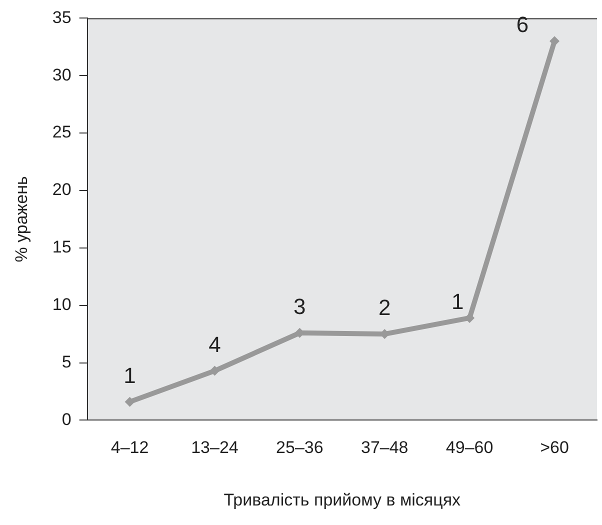 The height and width of the screenshot is (525, 602). What do you see at coordinates (384, 307) in the screenshot?
I see `annotation: 2` at bounding box center [384, 307].